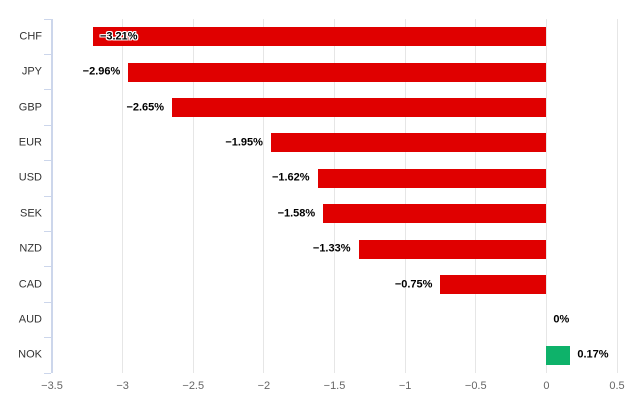  What do you see at coordinates (30, 177) in the screenshot?
I see `category-label-usd: USD` at bounding box center [30, 177].